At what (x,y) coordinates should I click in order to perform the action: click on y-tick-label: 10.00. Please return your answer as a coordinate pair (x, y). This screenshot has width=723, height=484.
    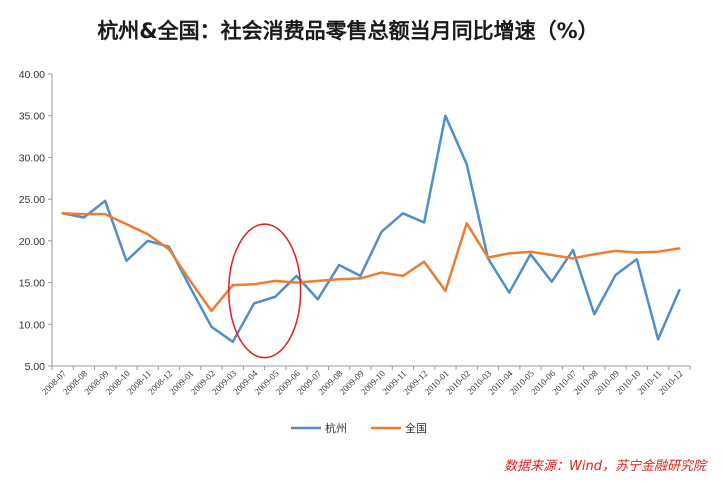
    Looking at the image, I should click on (32, 325).